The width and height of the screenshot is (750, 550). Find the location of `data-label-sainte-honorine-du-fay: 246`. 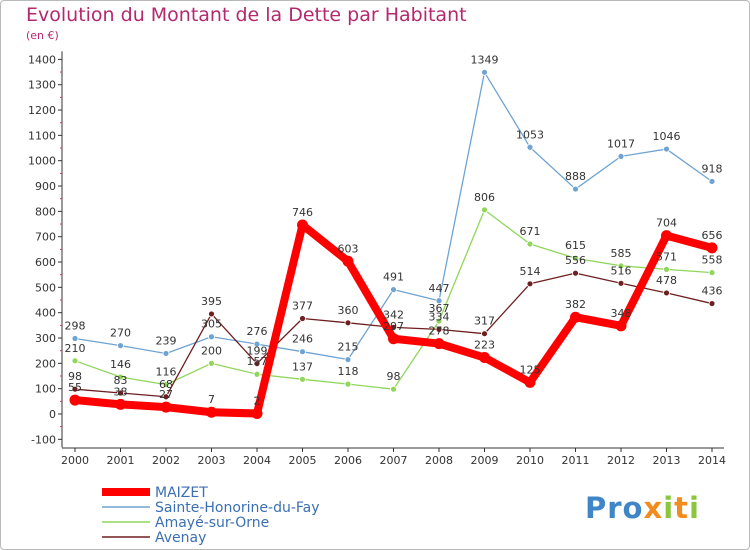

data-label-sainte-honorine-du-fay: 246 is located at coordinates (302, 339).